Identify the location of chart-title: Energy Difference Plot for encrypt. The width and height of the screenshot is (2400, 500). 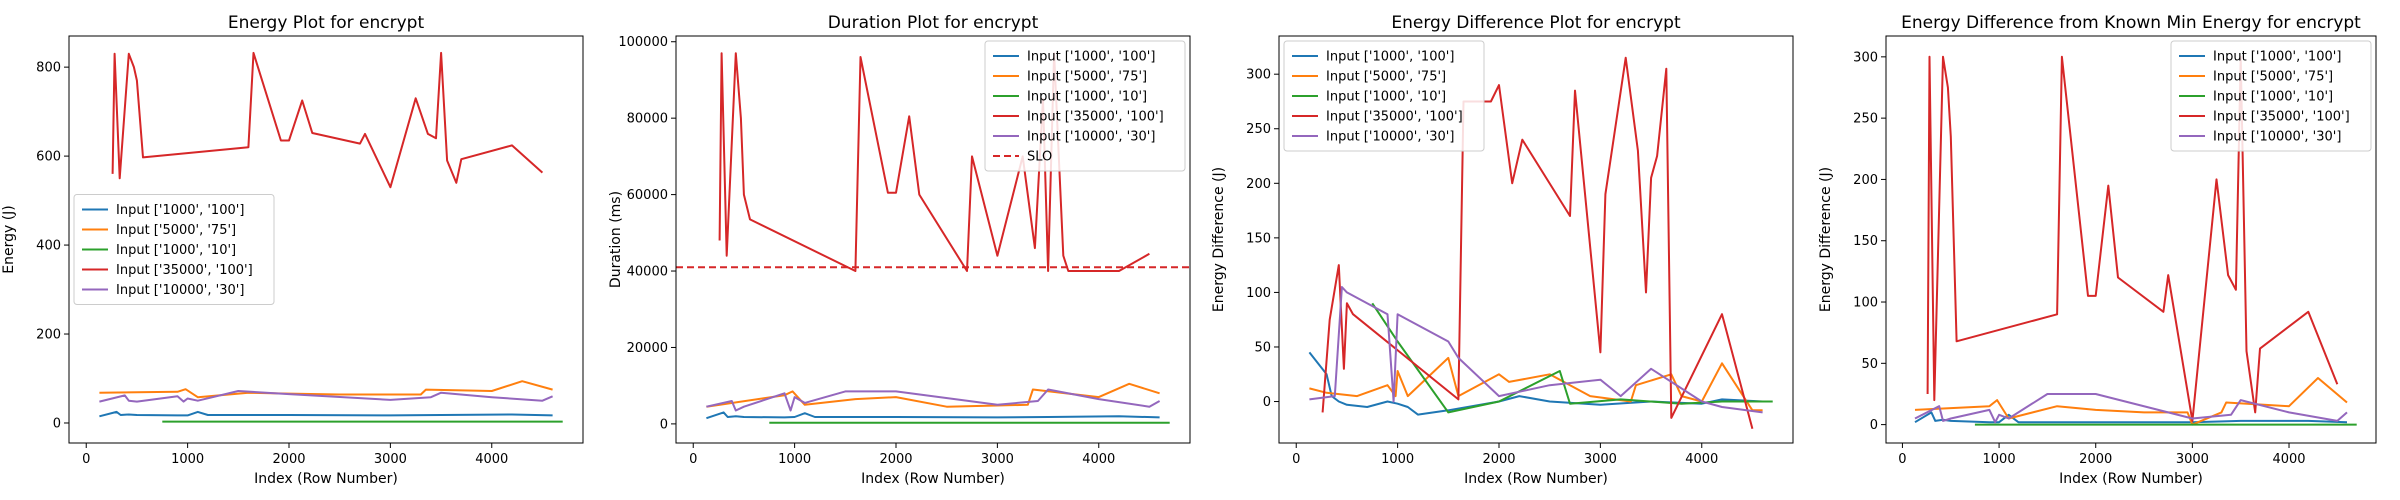
(1536, 23).